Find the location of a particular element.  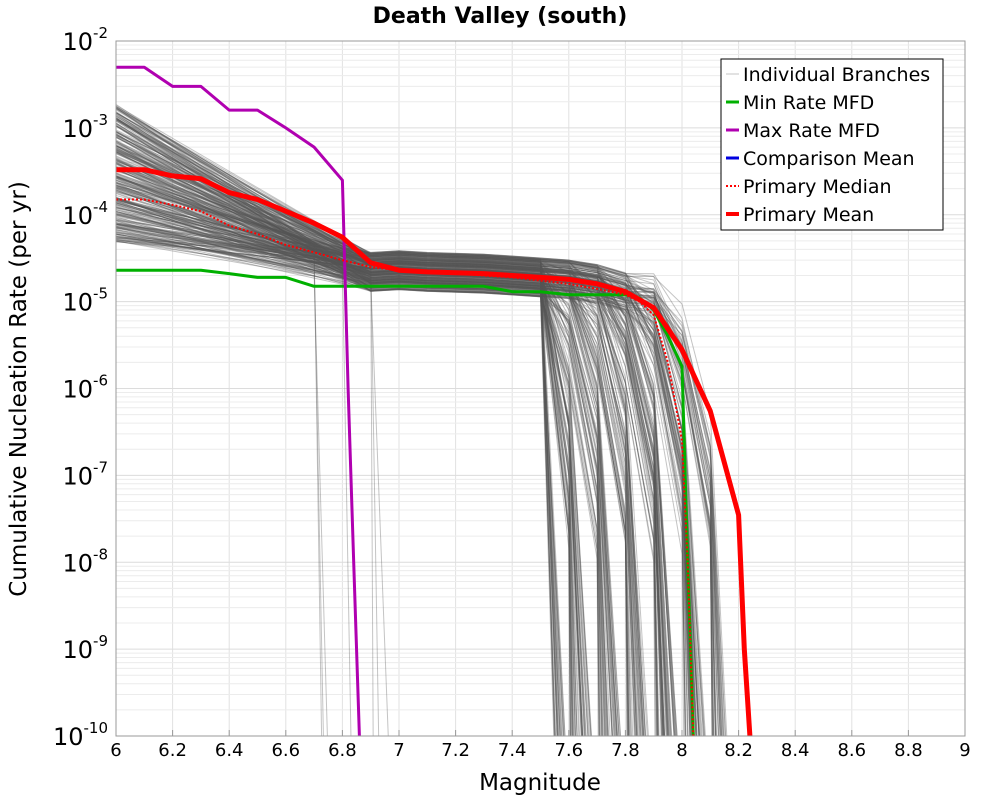

x-axis-ticks: 6 6.2 6.4 6.6 6.8 7 7.2 7.4 7.6 7.8 8 8.2 8.4 8.6 8.8 9 is located at coordinates (540, 745).